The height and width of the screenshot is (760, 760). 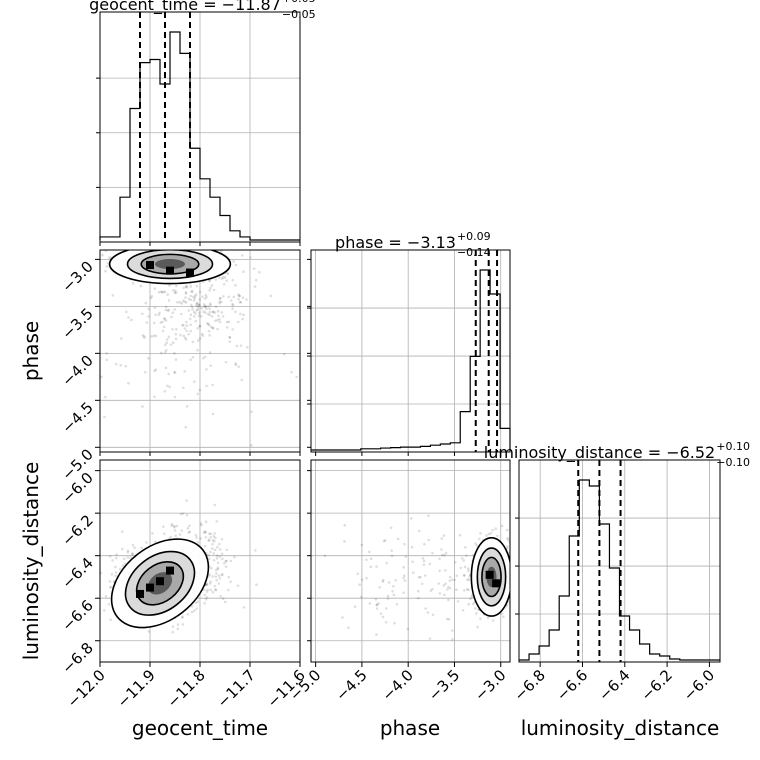 I want to click on density-peak-cell, so click(x=140, y=593).